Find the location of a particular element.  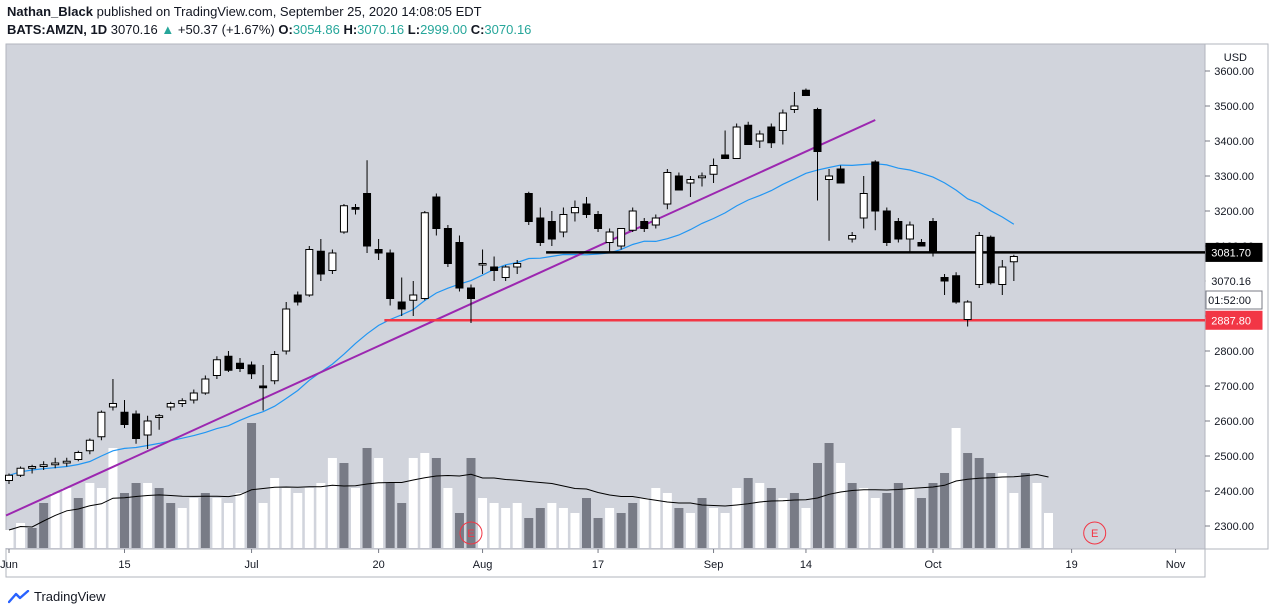

open-value: 3054.86 is located at coordinates (316, 29).